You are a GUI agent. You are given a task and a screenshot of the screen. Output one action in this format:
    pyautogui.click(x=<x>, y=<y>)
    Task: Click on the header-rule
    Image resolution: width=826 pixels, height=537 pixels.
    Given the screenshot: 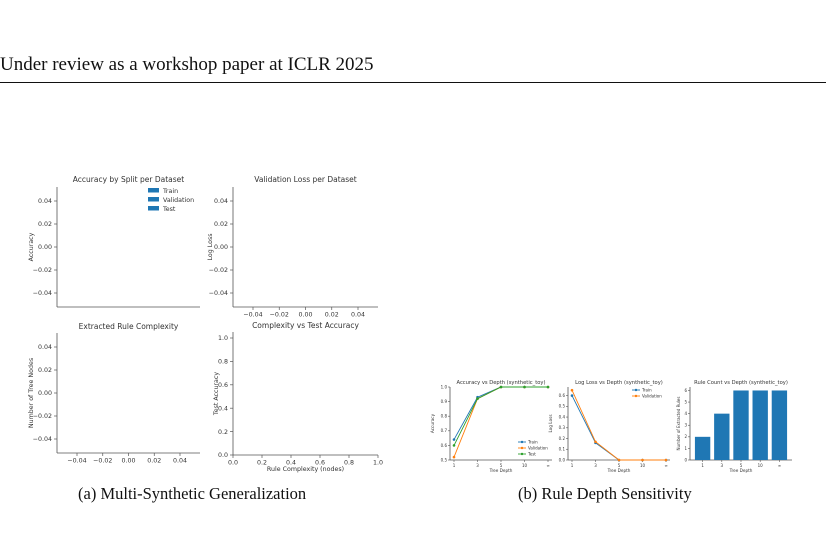 What is the action you would take?
    pyautogui.click(x=413, y=82)
    